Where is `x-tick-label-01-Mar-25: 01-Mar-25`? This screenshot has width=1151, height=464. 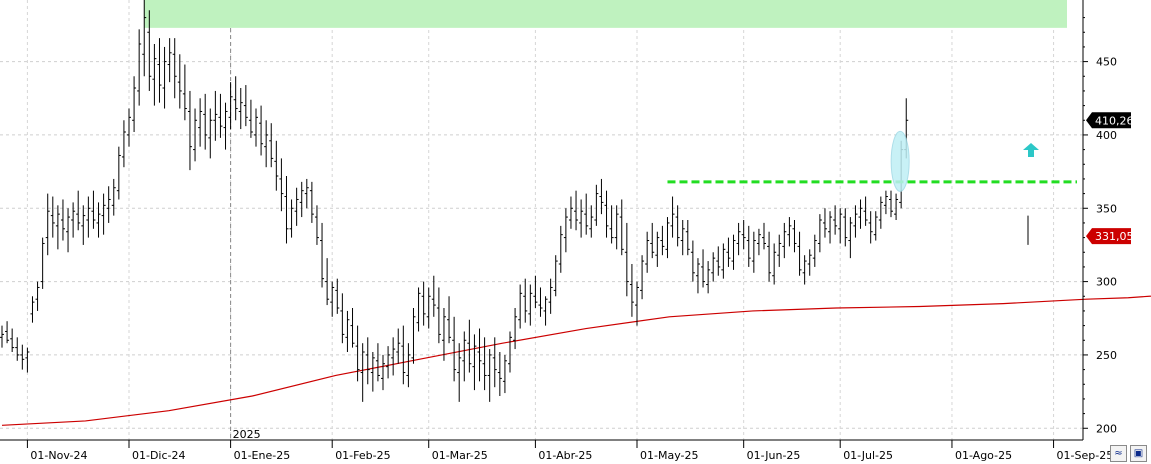 x-tick-label-01-Mar-25: 01-Mar-25 is located at coordinates (460, 455).